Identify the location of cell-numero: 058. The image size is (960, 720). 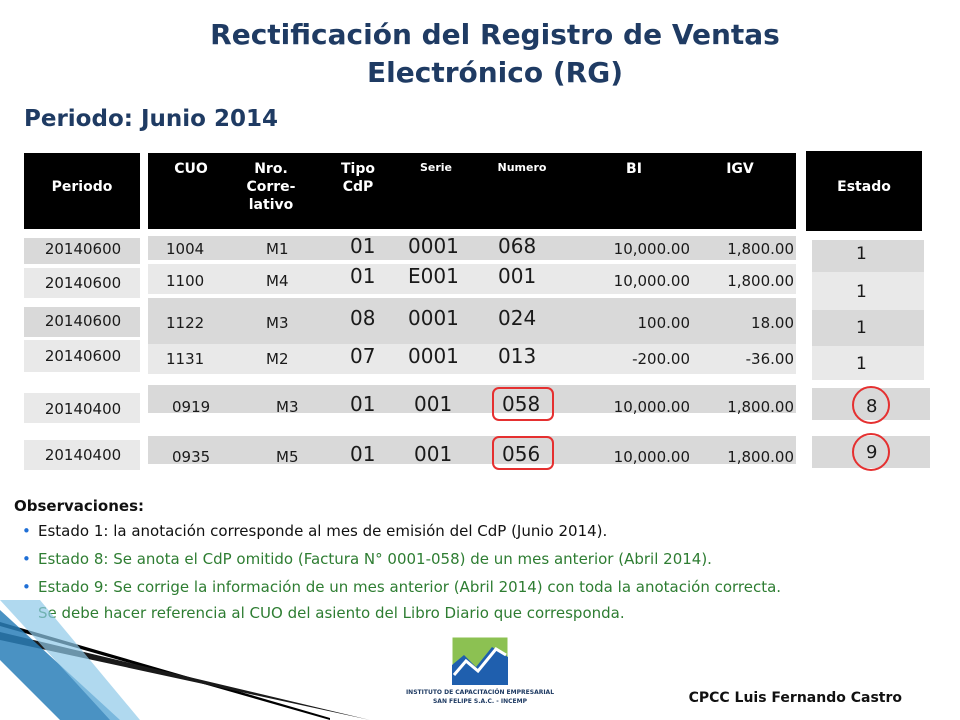
(521, 404).